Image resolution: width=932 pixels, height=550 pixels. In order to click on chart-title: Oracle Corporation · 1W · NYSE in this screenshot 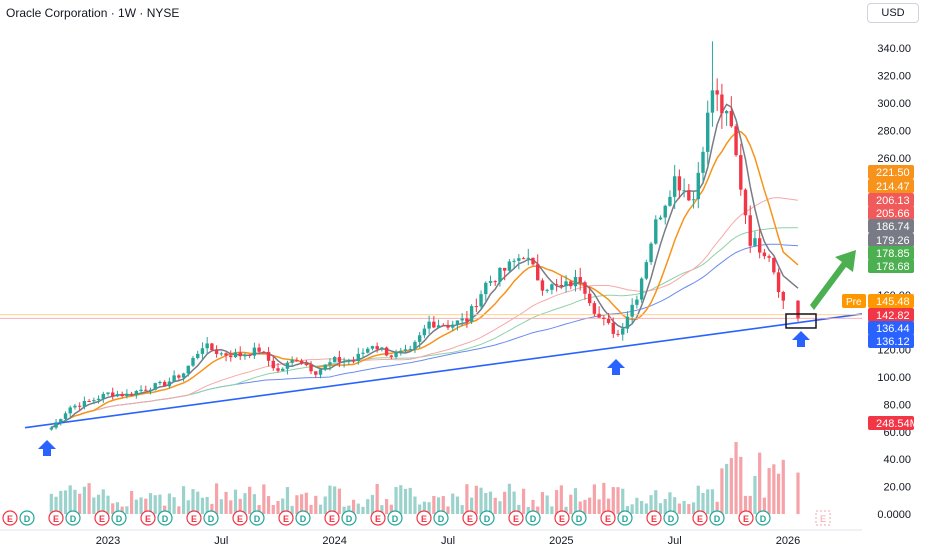, I will do `click(93, 13)`.